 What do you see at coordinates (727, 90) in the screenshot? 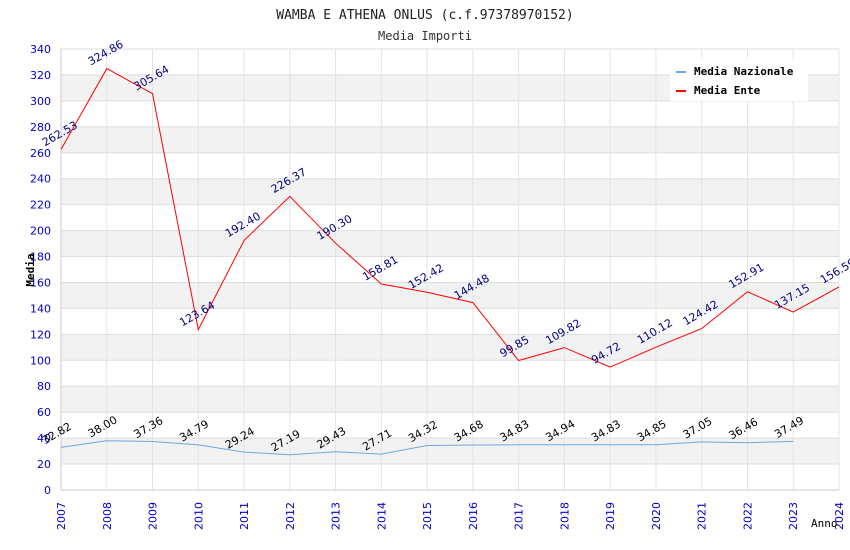
I see `legend-label-ente: Media Ente` at bounding box center [727, 90].